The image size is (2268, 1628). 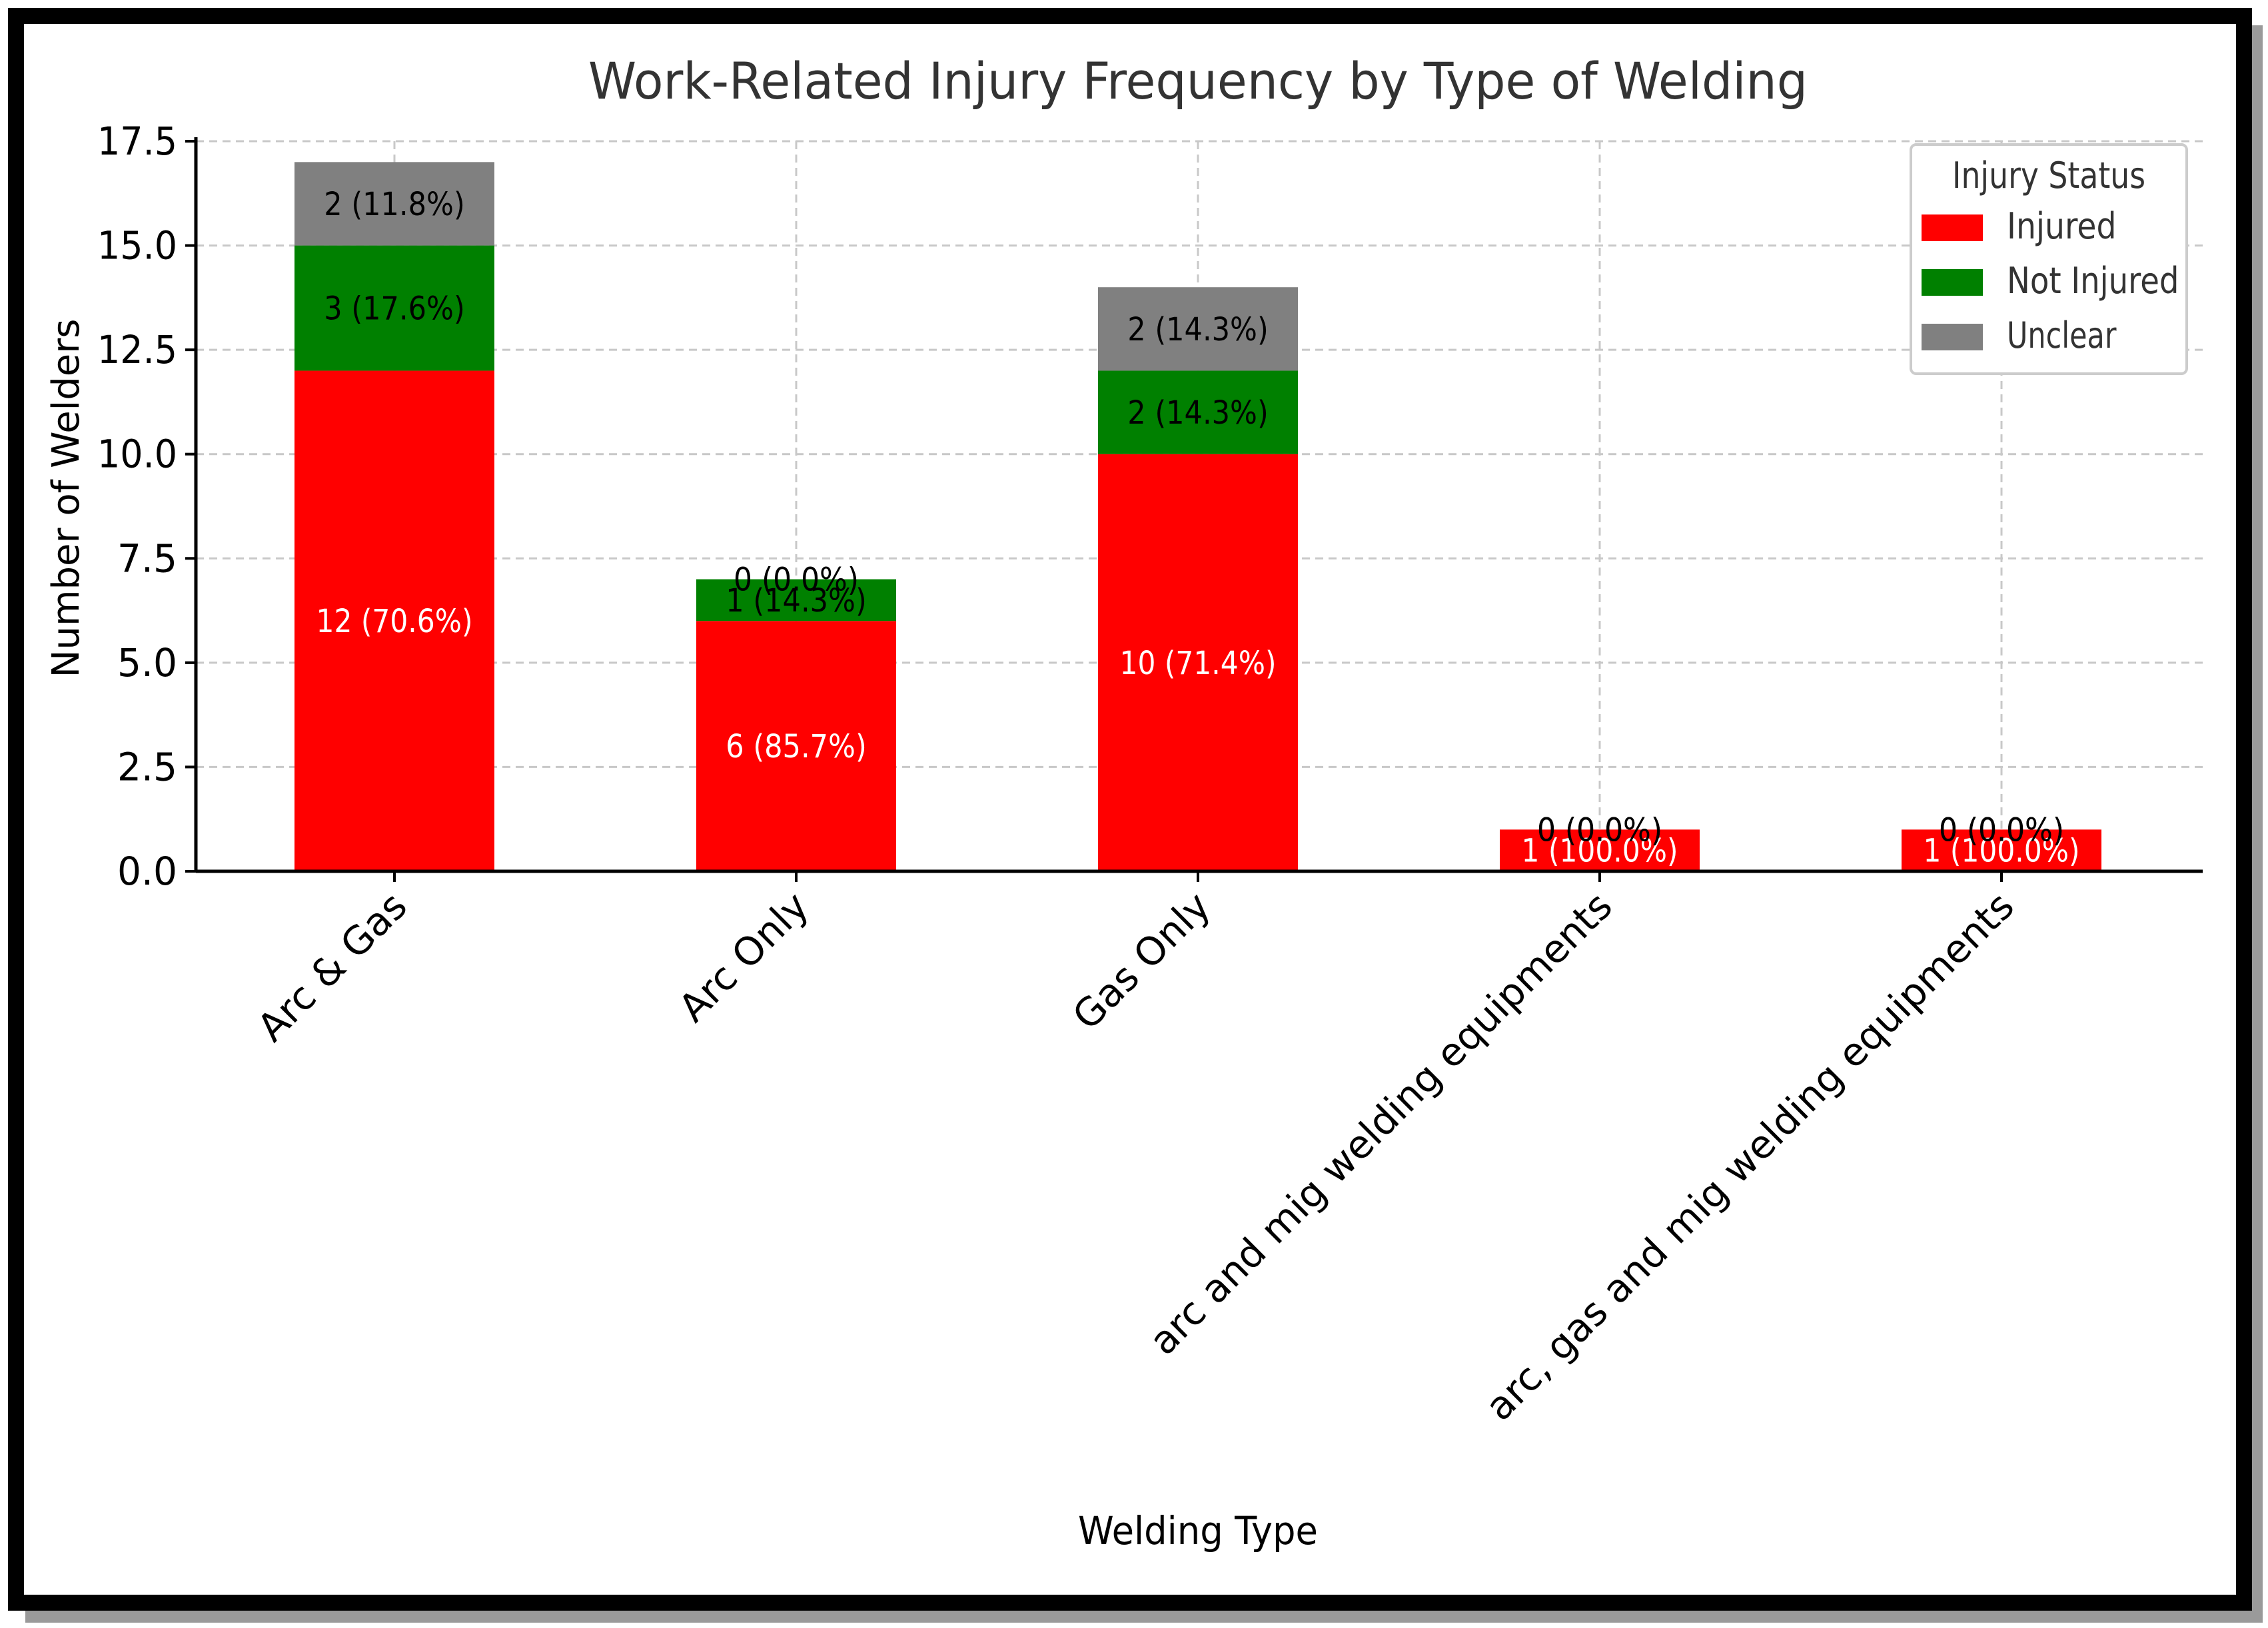 What do you see at coordinates (1953, 227) in the screenshot?
I see `legend-swatch-injured` at bounding box center [1953, 227].